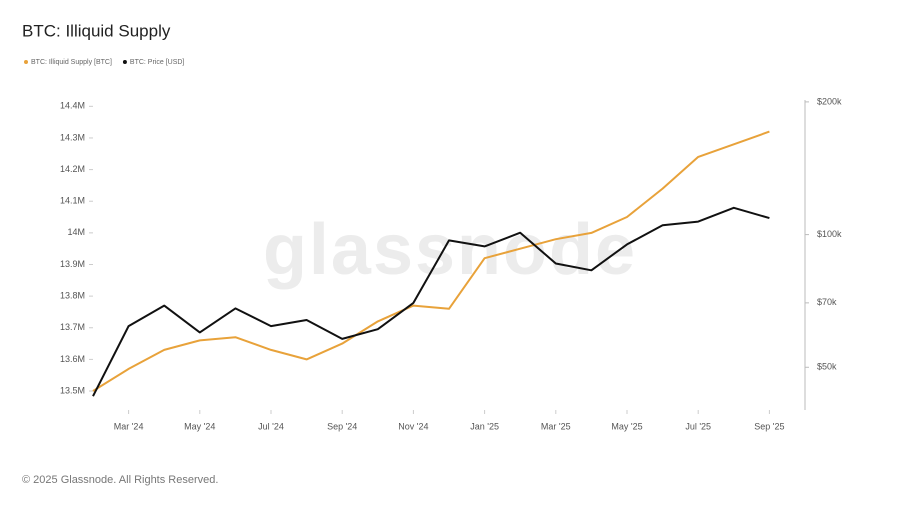  Describe the element at coordinates (199, 426) in the screenshot. I see `x-tick-label: May '24` at that location.